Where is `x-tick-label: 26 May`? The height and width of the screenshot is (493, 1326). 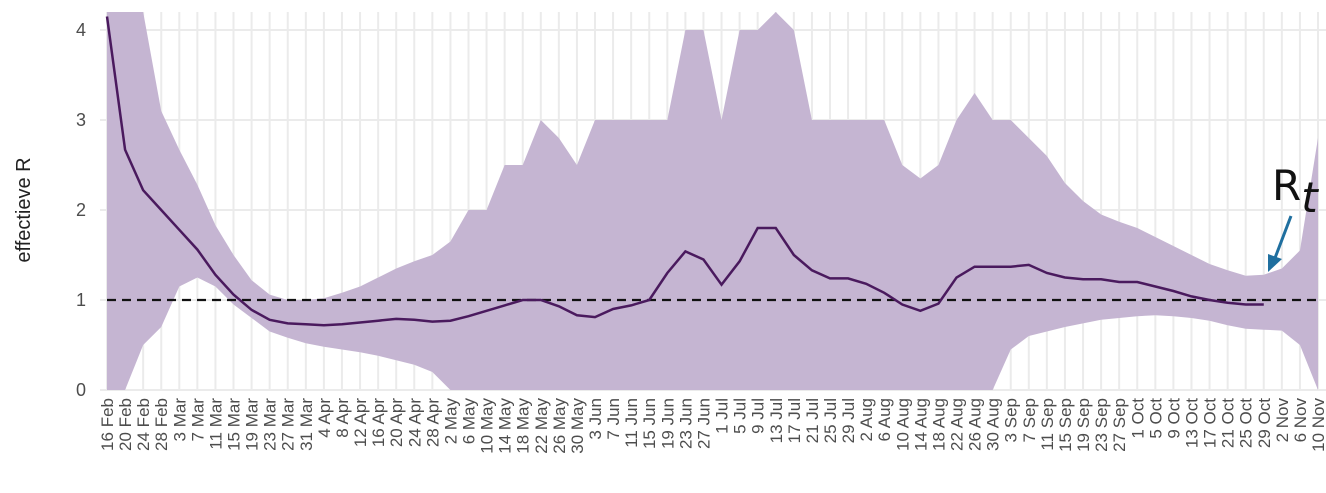 x-tick-label: 26 May is located at coordinates (559, 426).